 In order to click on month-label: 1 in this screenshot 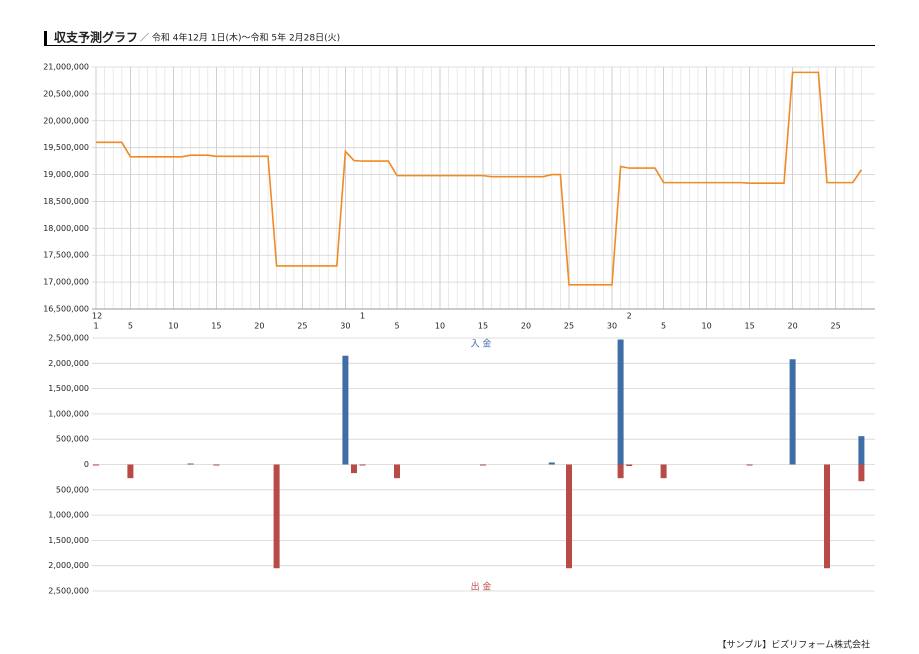, I will do `click(362, 316)`.